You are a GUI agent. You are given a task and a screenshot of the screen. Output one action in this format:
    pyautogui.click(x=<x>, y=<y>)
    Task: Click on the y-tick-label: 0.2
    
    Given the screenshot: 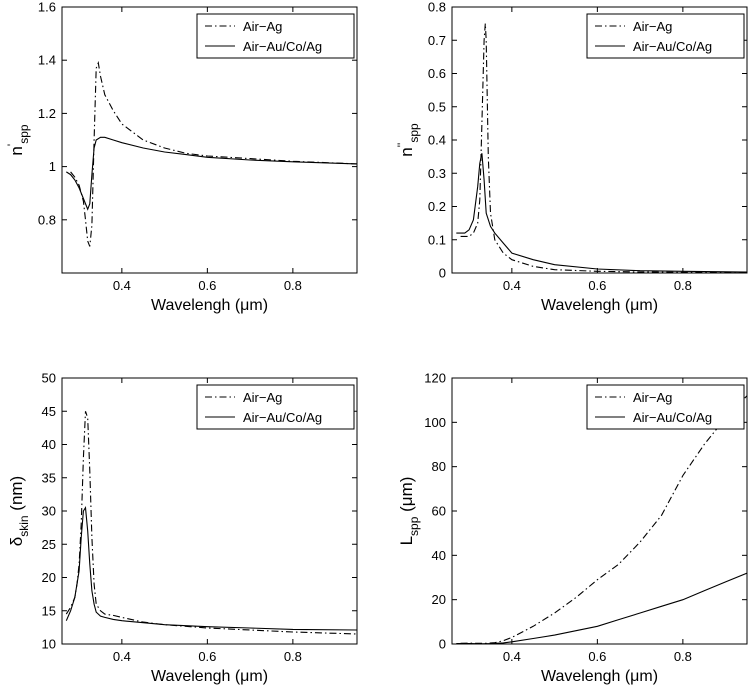 What is the action you would take?
    pyautogui.click(x=437, y=206)
    